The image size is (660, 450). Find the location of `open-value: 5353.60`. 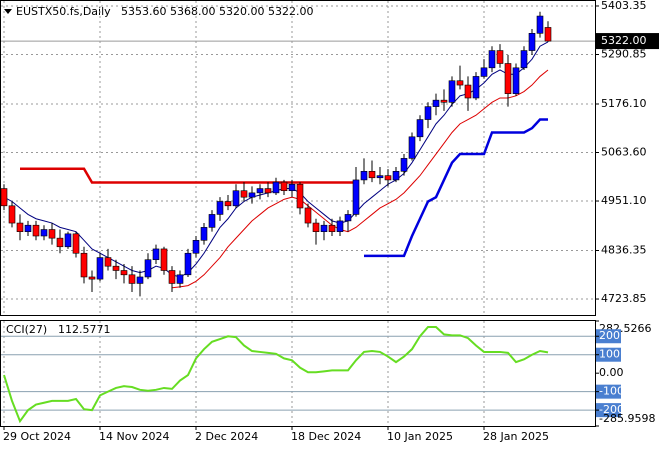

open-value: 5353.60 is located at coordinates (144, 11).